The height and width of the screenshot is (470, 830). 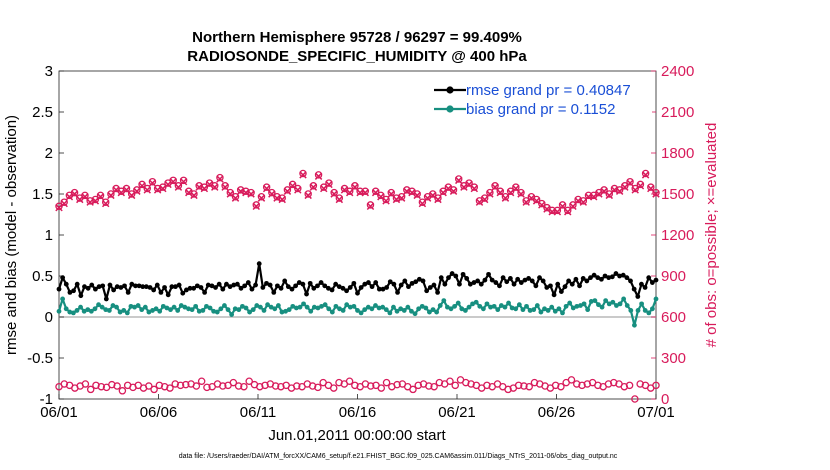 I want to click on rmse-bias-series, so click(x=357, y=294).